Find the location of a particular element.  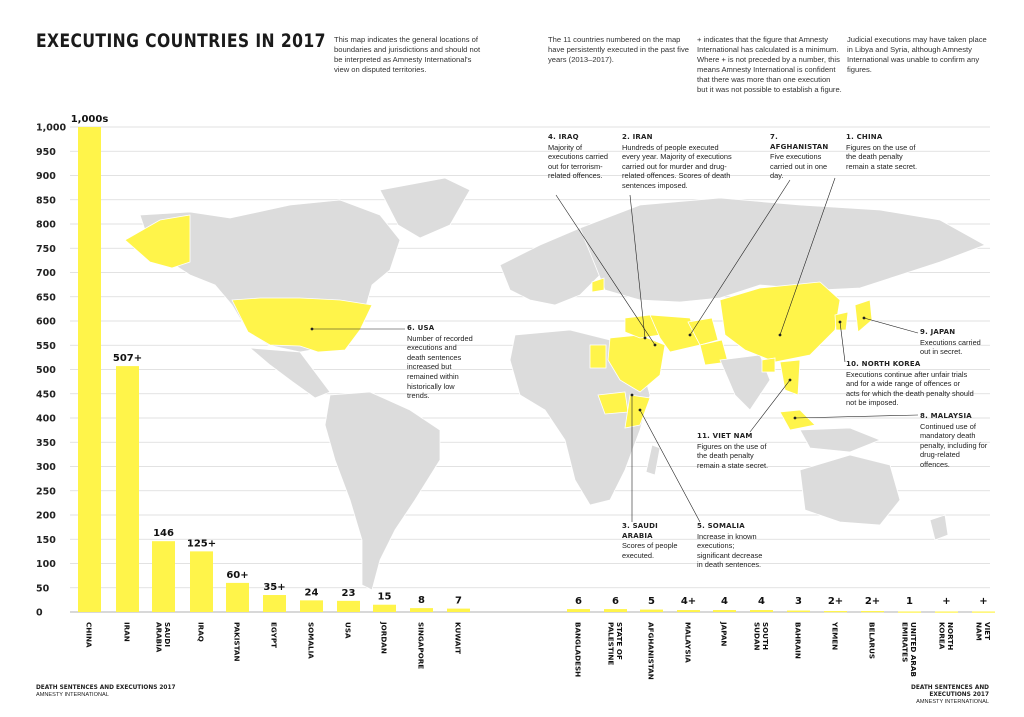

category-label: PAKISTAN is located at coordinates (237, 642).